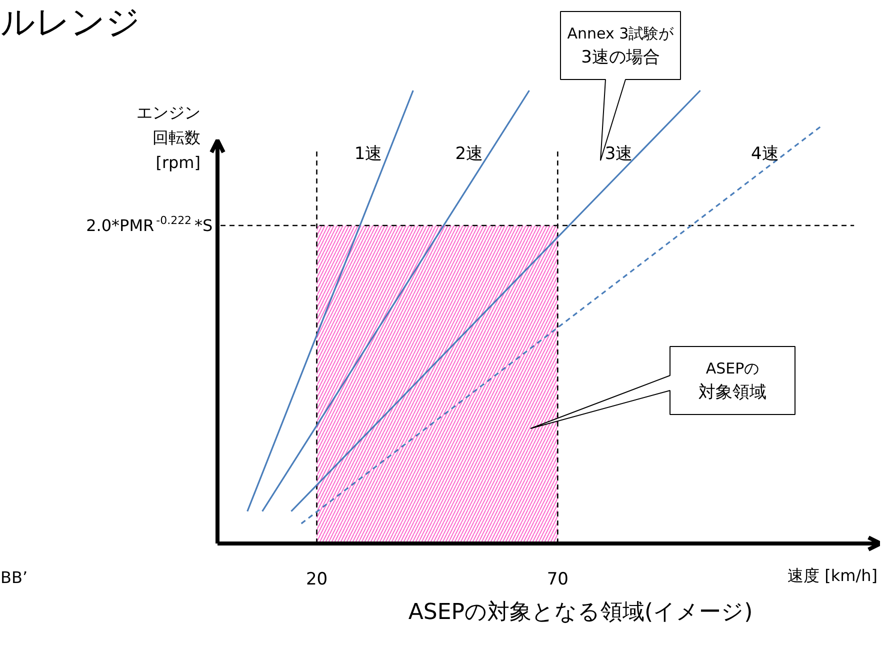 The image size is (885, 646). I want to click on x-axis-title: 速度 [km/h], so click(833, 575).